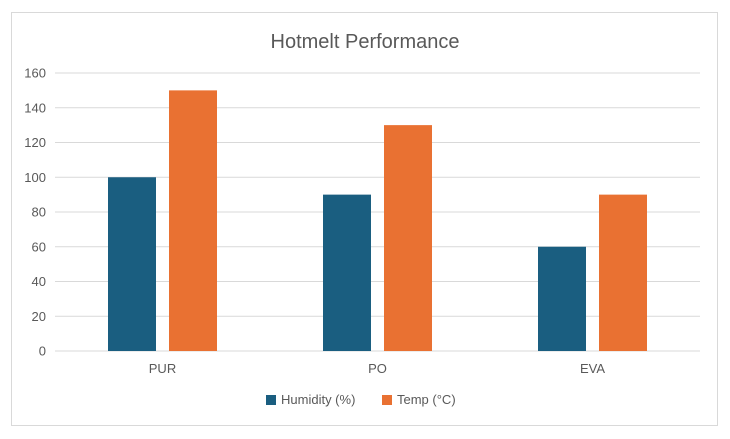 The width and height of the screenshot is (730, 439). I want to click on chart-title: Hotmelt Performance, so click(365, 42).